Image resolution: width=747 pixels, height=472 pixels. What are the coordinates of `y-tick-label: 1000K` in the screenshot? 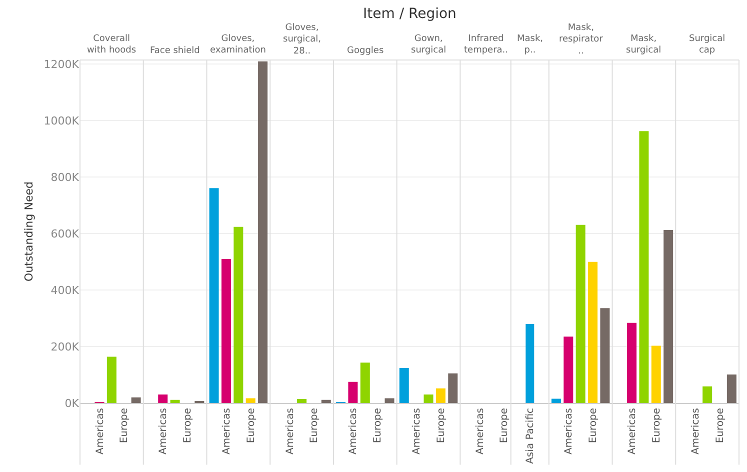 It's located at (62, 121).